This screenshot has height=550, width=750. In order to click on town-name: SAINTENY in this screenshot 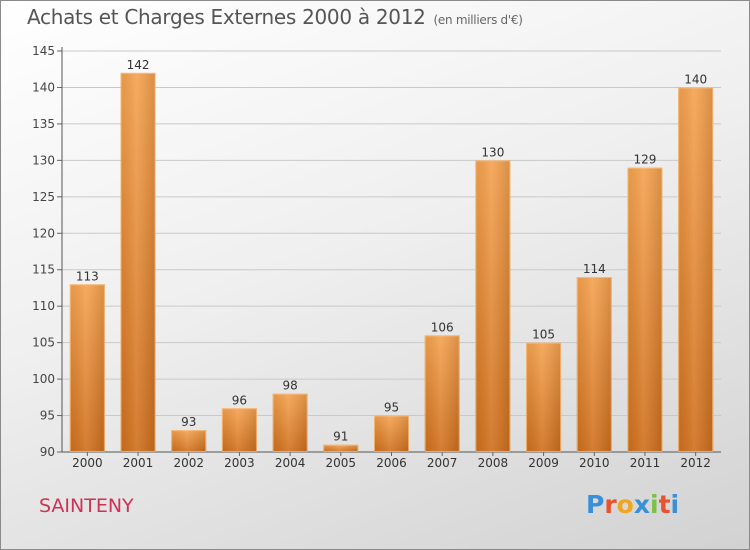, I will do `click(86, 506)`.